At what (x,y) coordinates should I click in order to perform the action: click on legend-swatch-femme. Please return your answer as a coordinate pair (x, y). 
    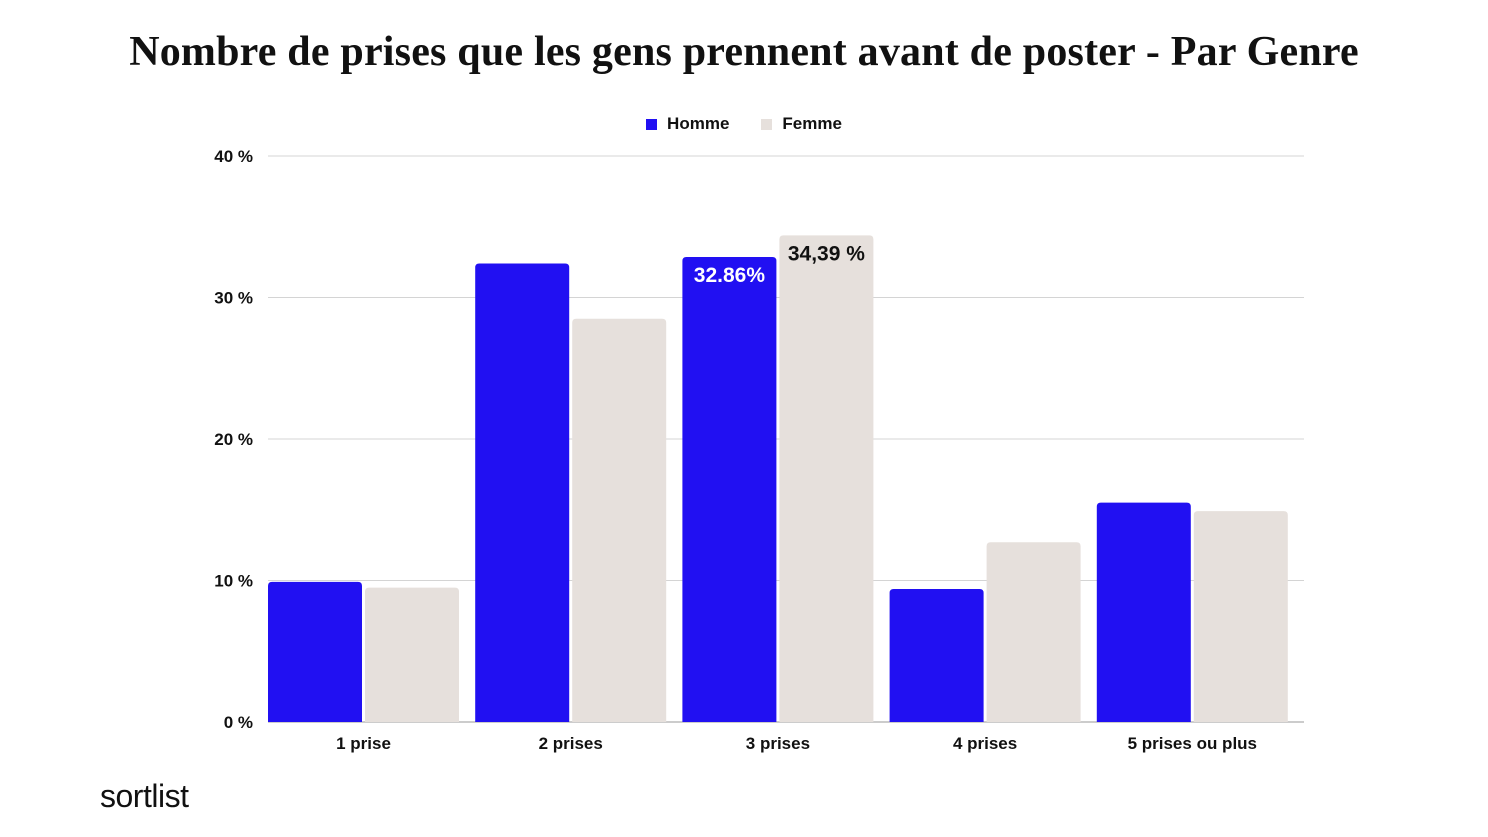
    Looking at the image, I should click on (767, 124).